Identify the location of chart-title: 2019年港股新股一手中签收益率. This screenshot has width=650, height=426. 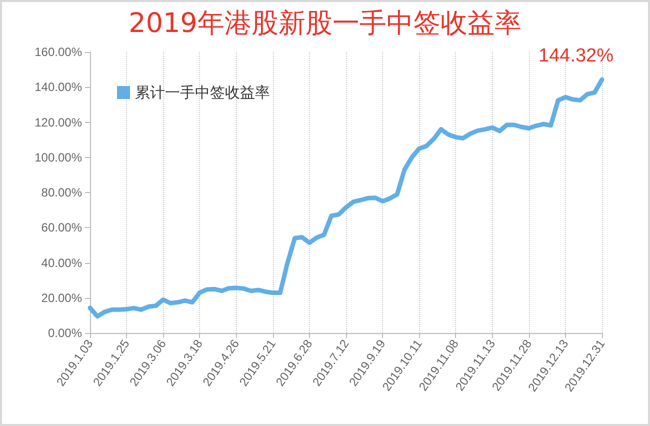
(325, 23).